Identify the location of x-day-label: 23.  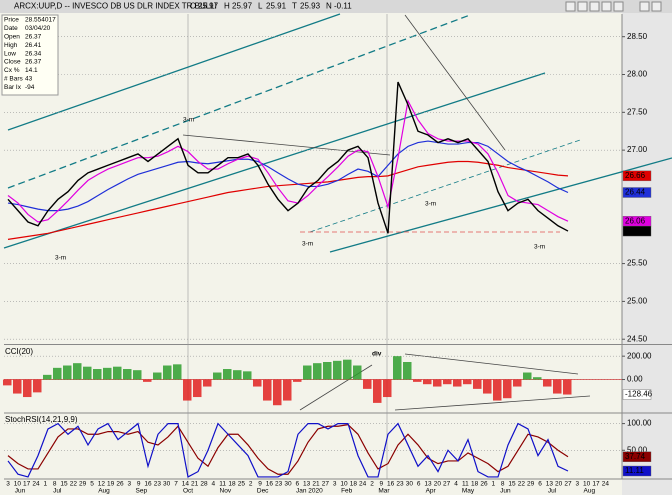
(158, 484).